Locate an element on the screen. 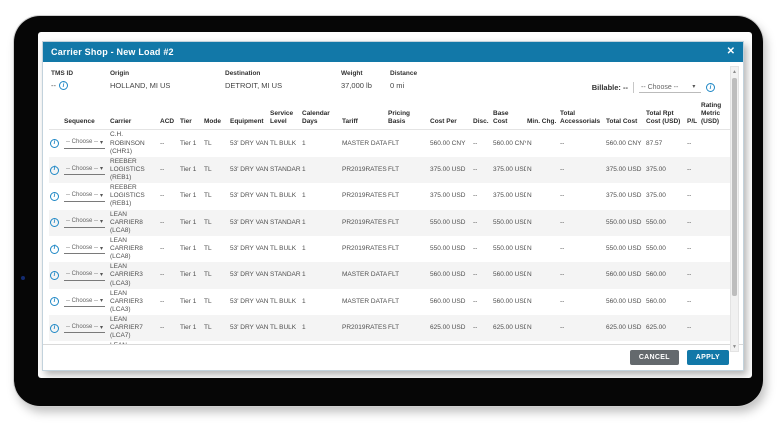 This screenshot has width=780, height=428. tariff-cell: PR2019RATES is located at coordinates (364, 248).